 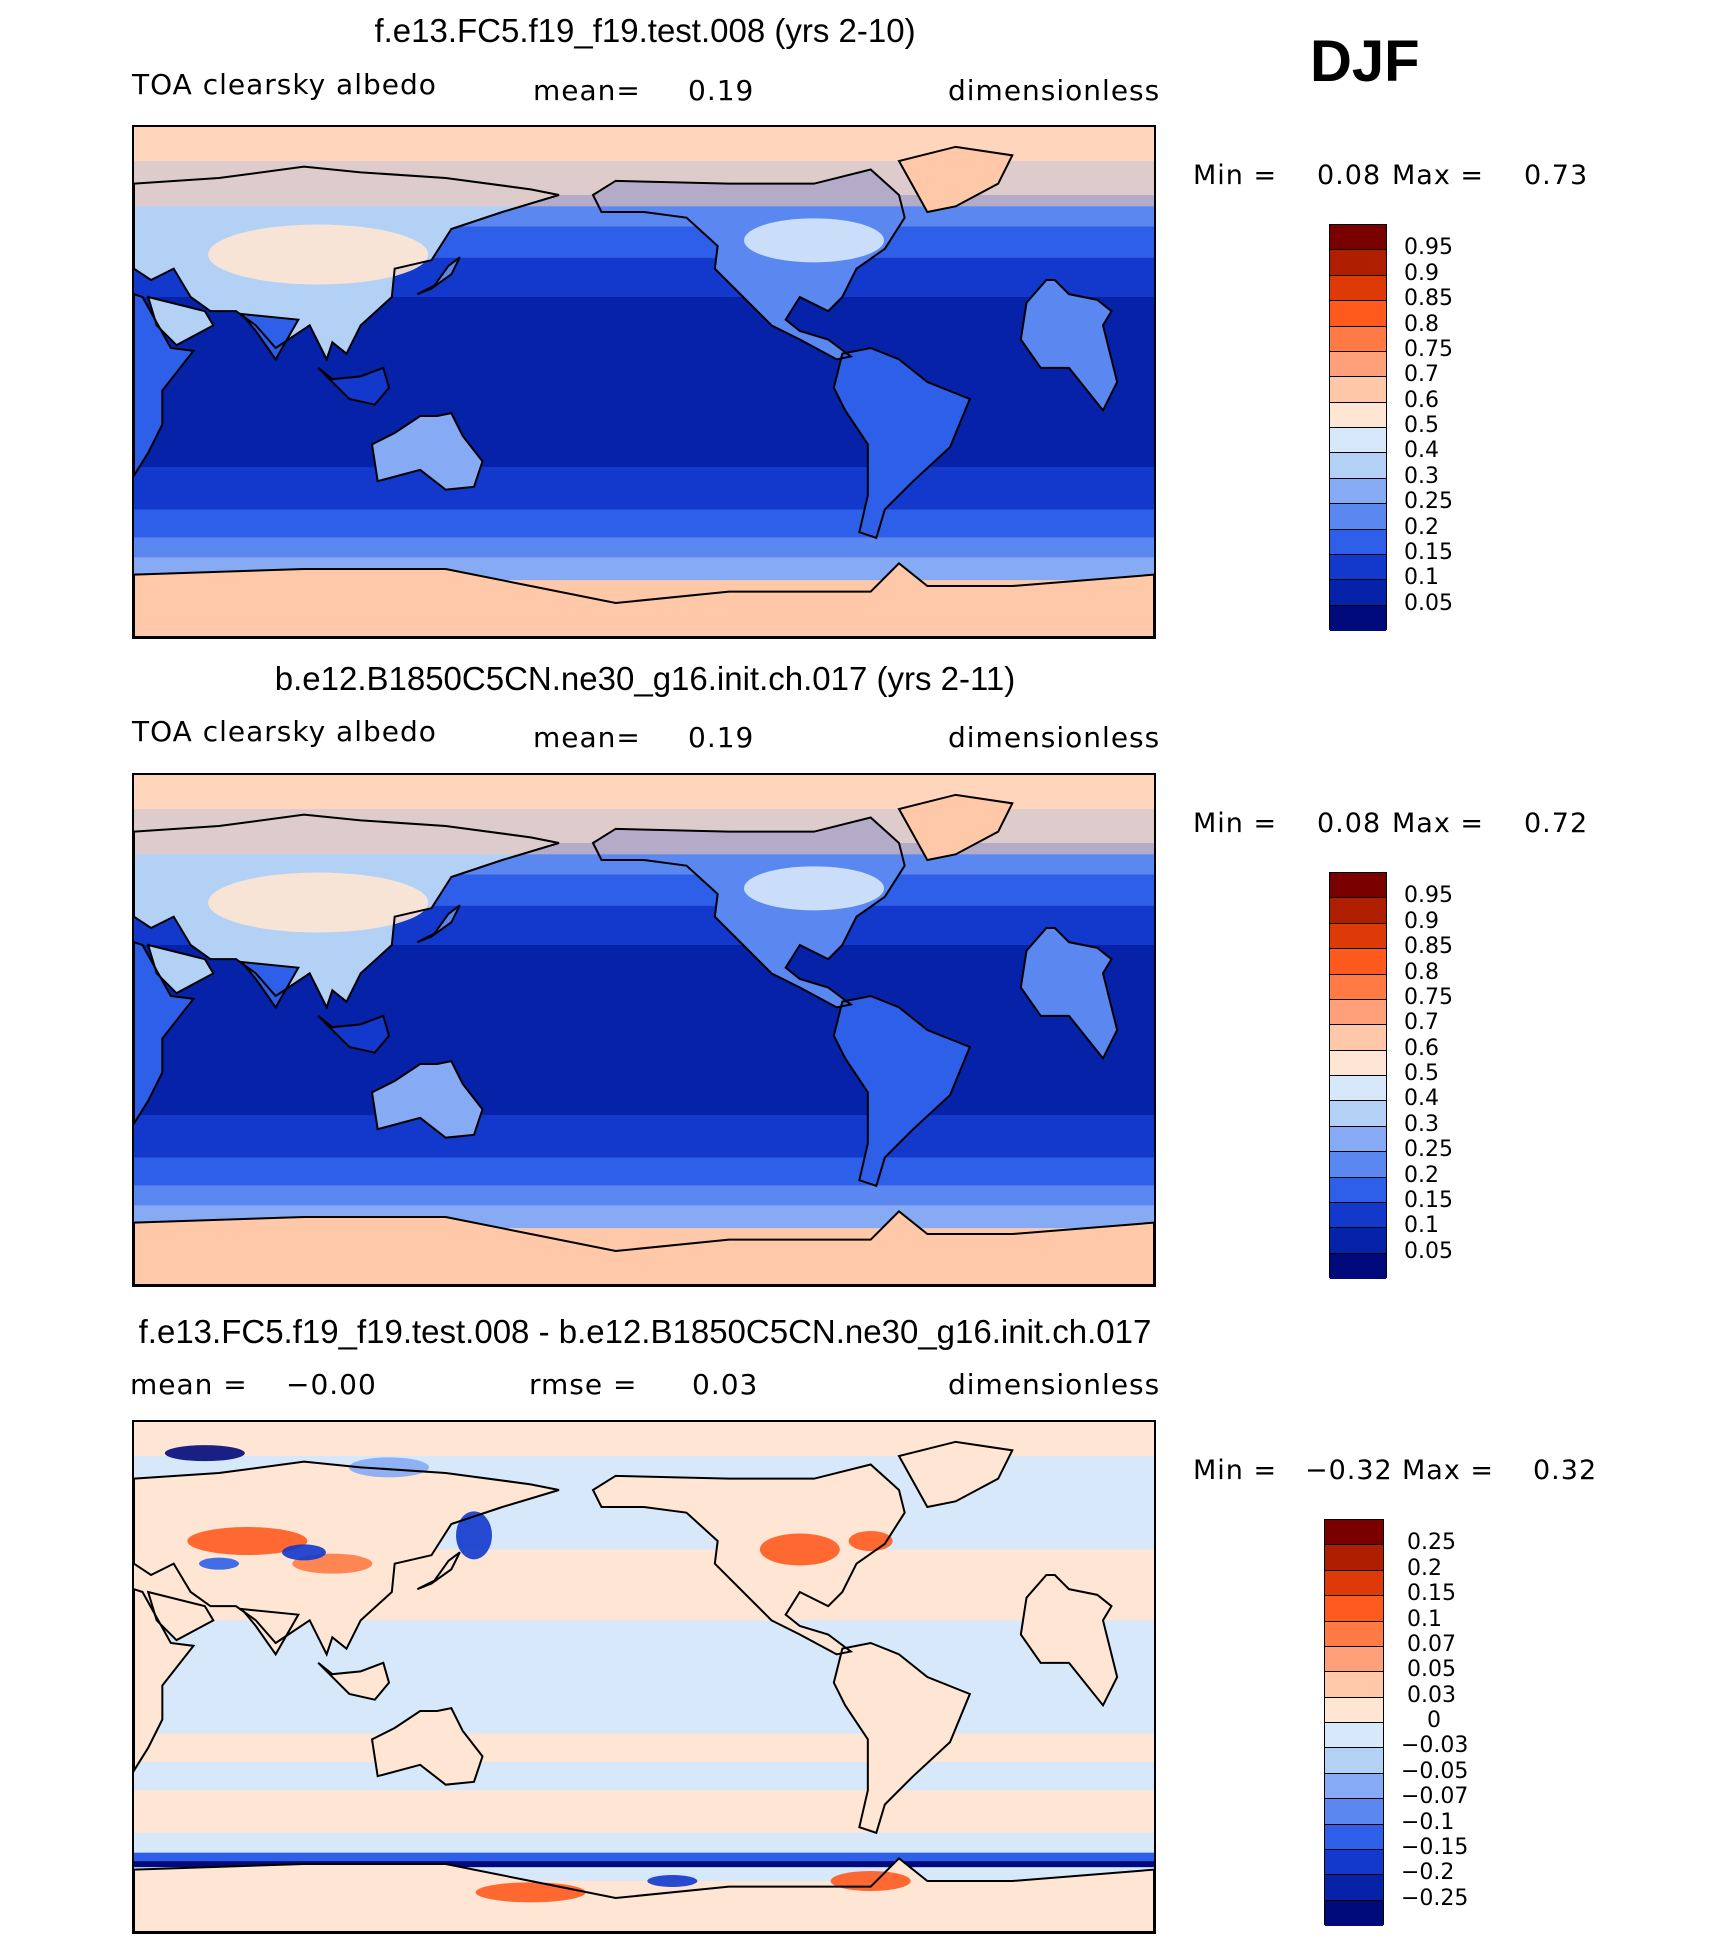 I want to click on coastline-eurasia, so click(x=347, y=911).